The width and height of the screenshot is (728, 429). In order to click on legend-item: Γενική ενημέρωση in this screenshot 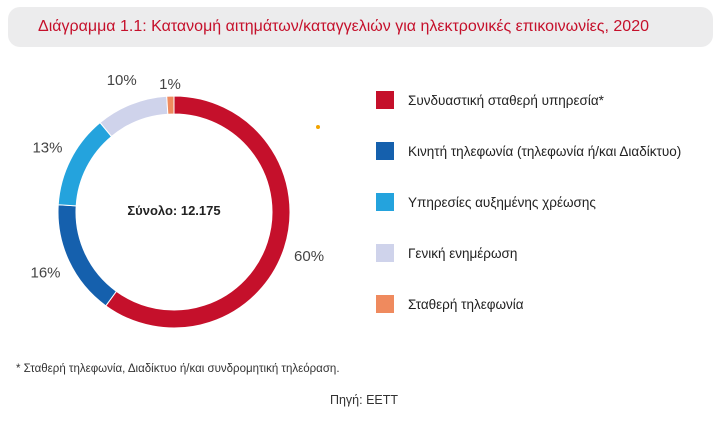, I will do `click(548, 253)`.